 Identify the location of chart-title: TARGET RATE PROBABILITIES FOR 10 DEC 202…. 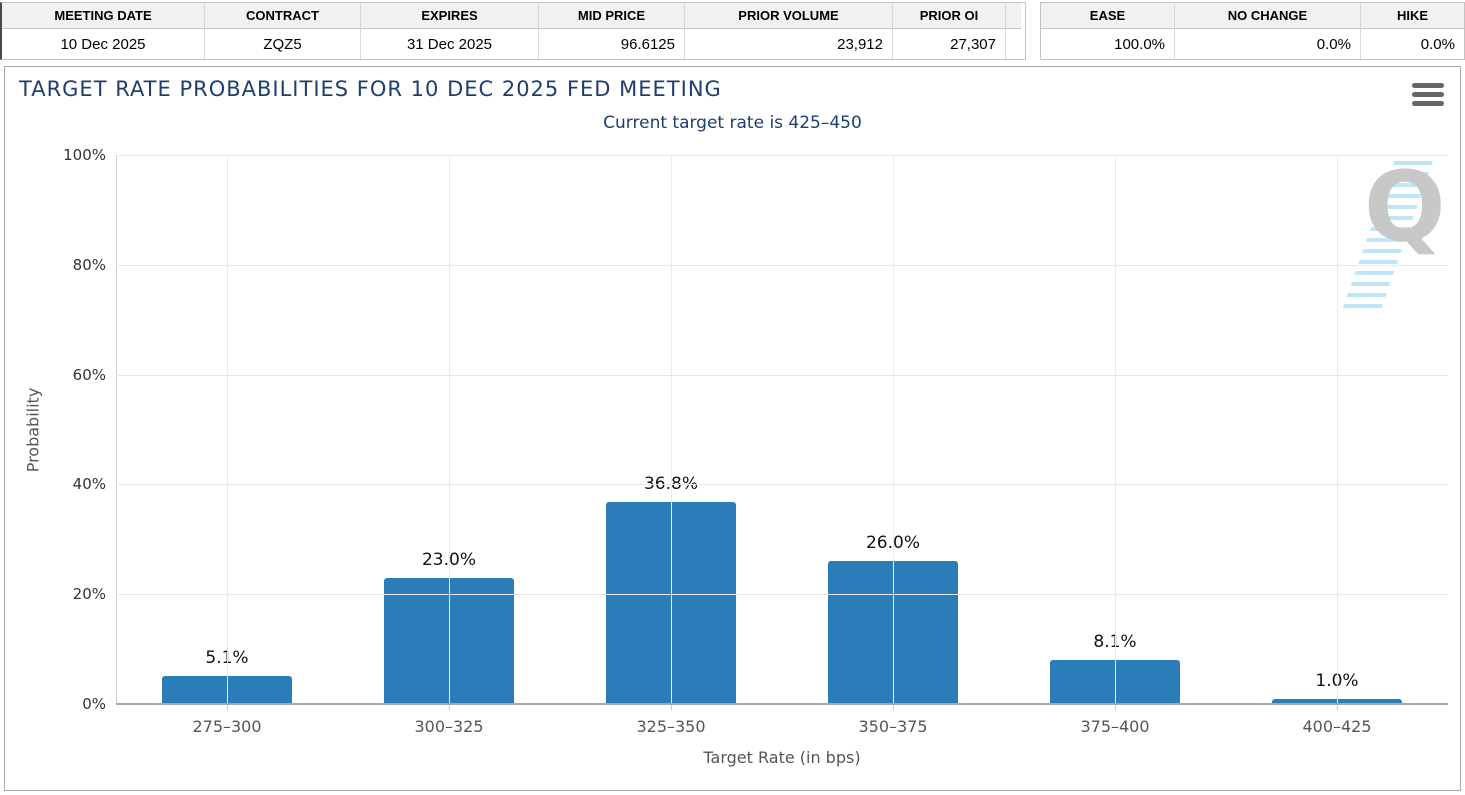
(370, 89).